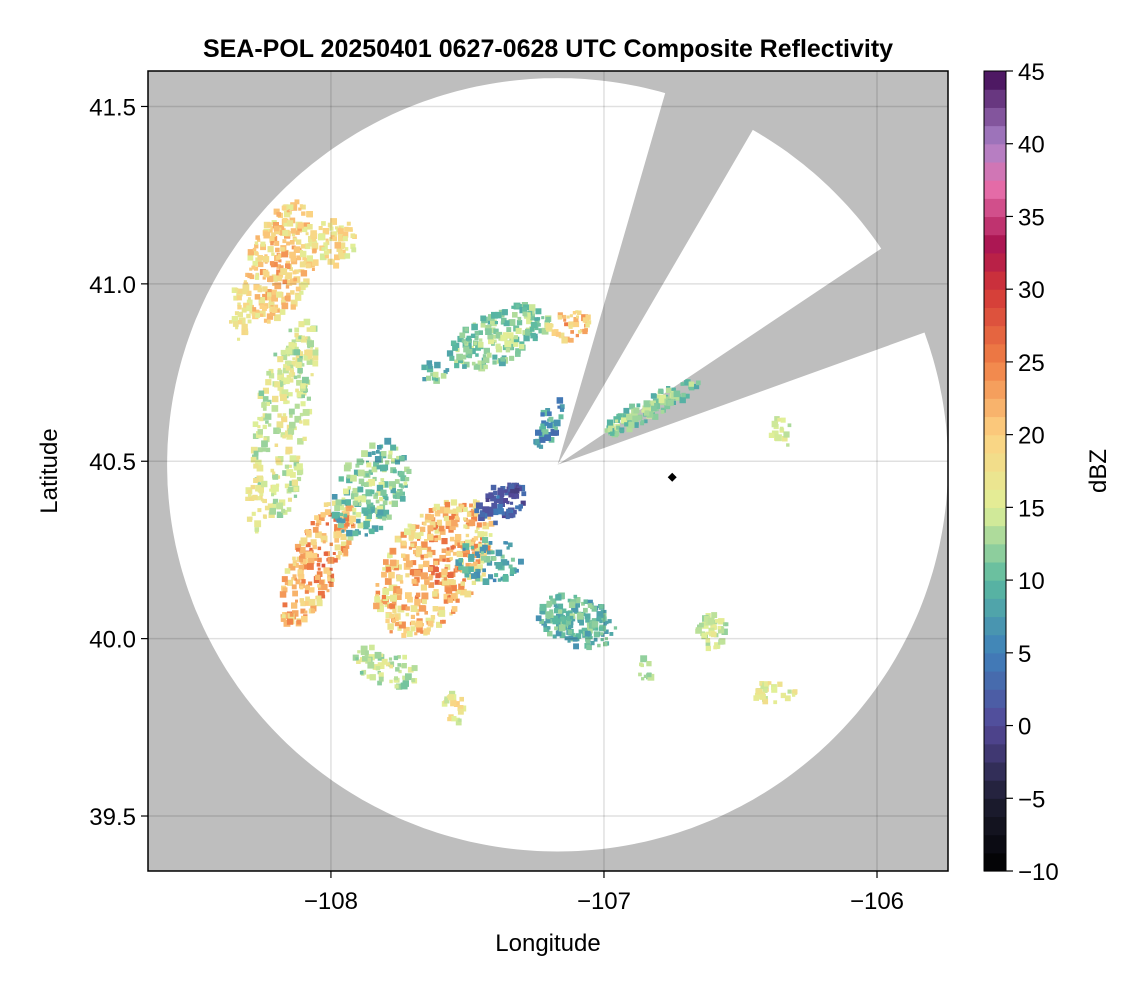  Describe the element at coordinates (672, 477) in the screenshot. I see `site-marker` at that location.